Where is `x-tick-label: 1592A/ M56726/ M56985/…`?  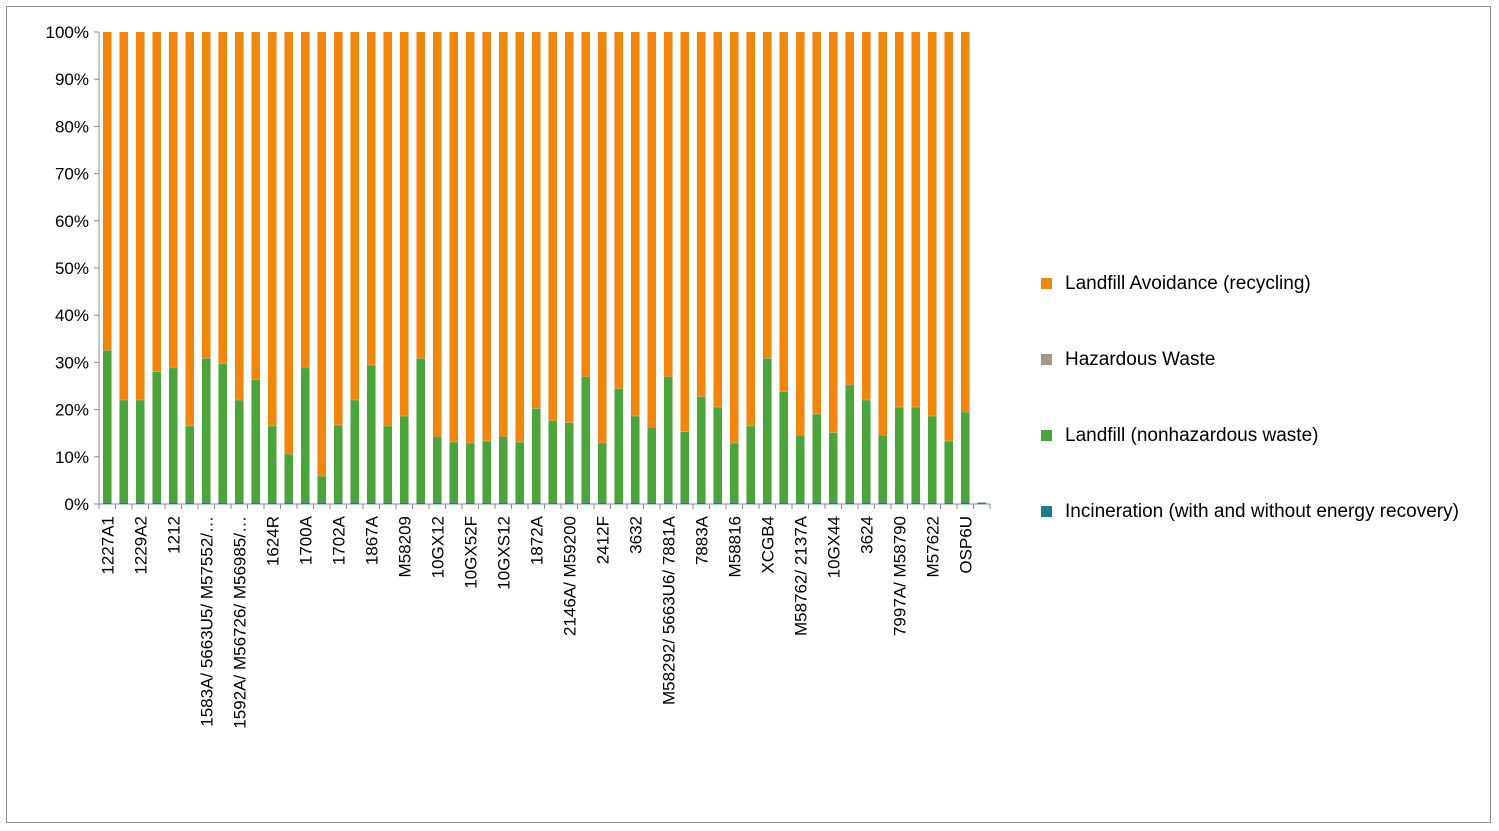
x-tick-label: 1592A/ M56726/ M56985/… is located at coordinates (239, 622).